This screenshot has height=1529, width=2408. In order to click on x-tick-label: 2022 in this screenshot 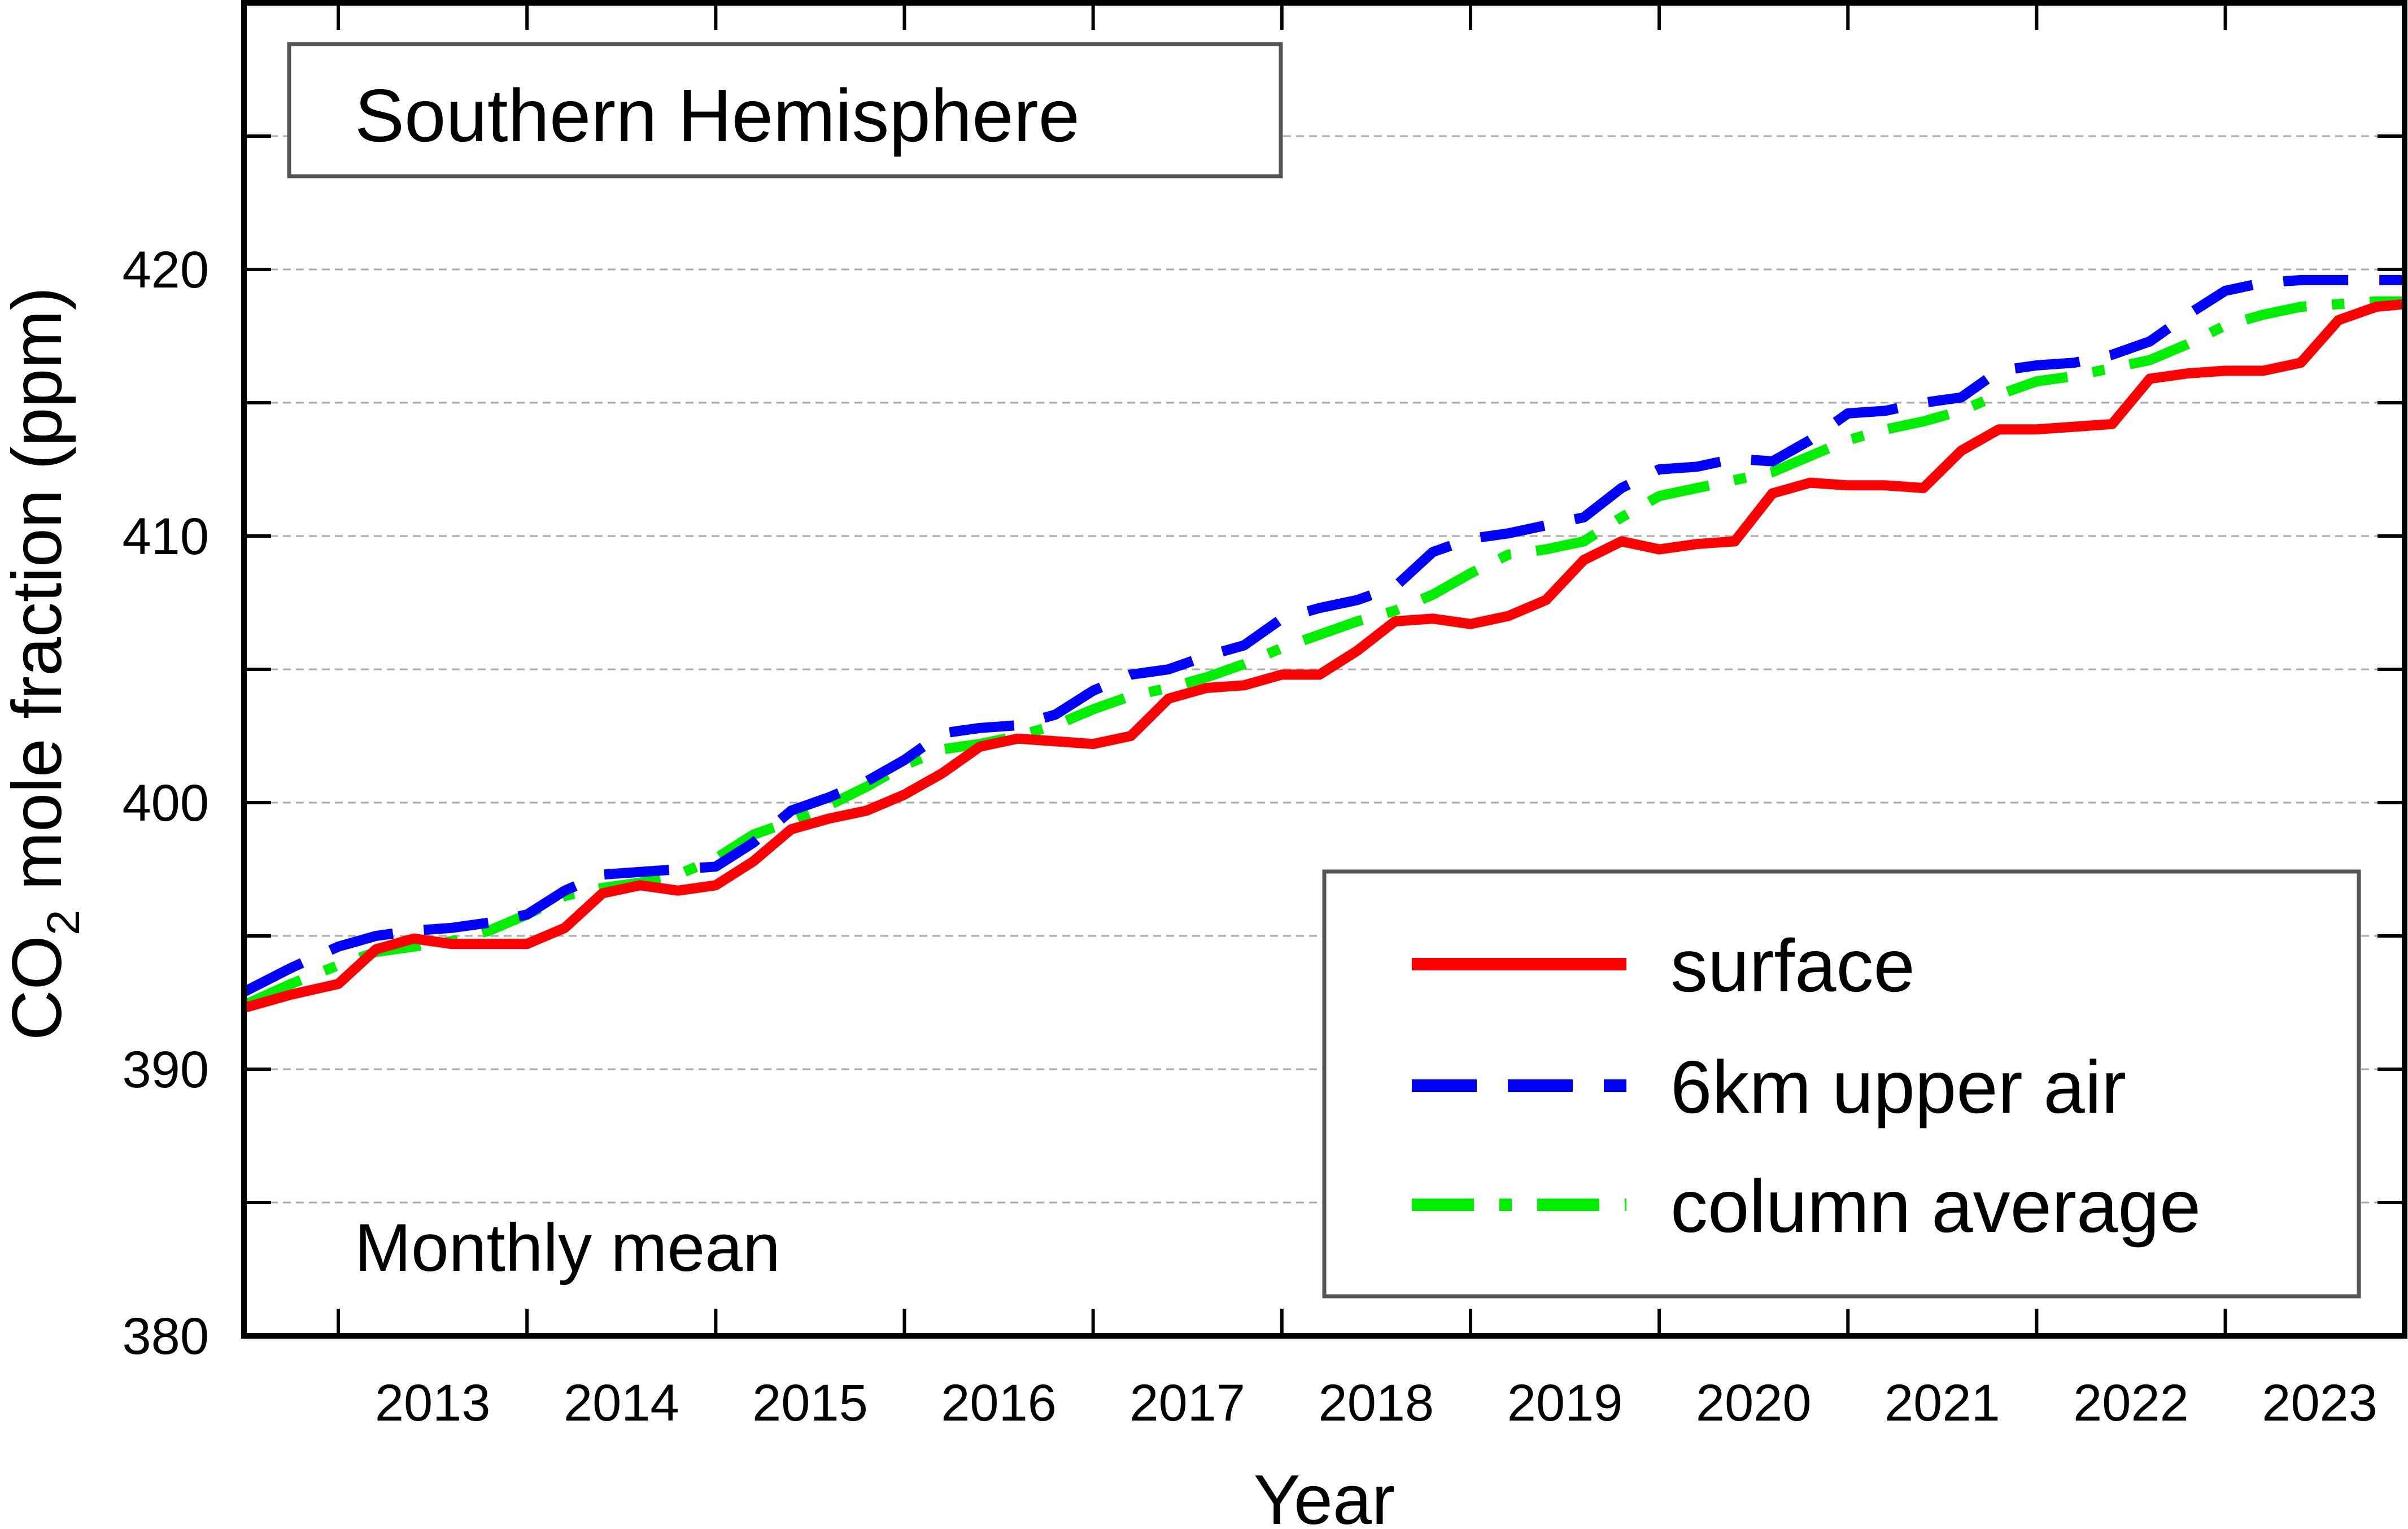, I will do `click(2131, 1403)`.